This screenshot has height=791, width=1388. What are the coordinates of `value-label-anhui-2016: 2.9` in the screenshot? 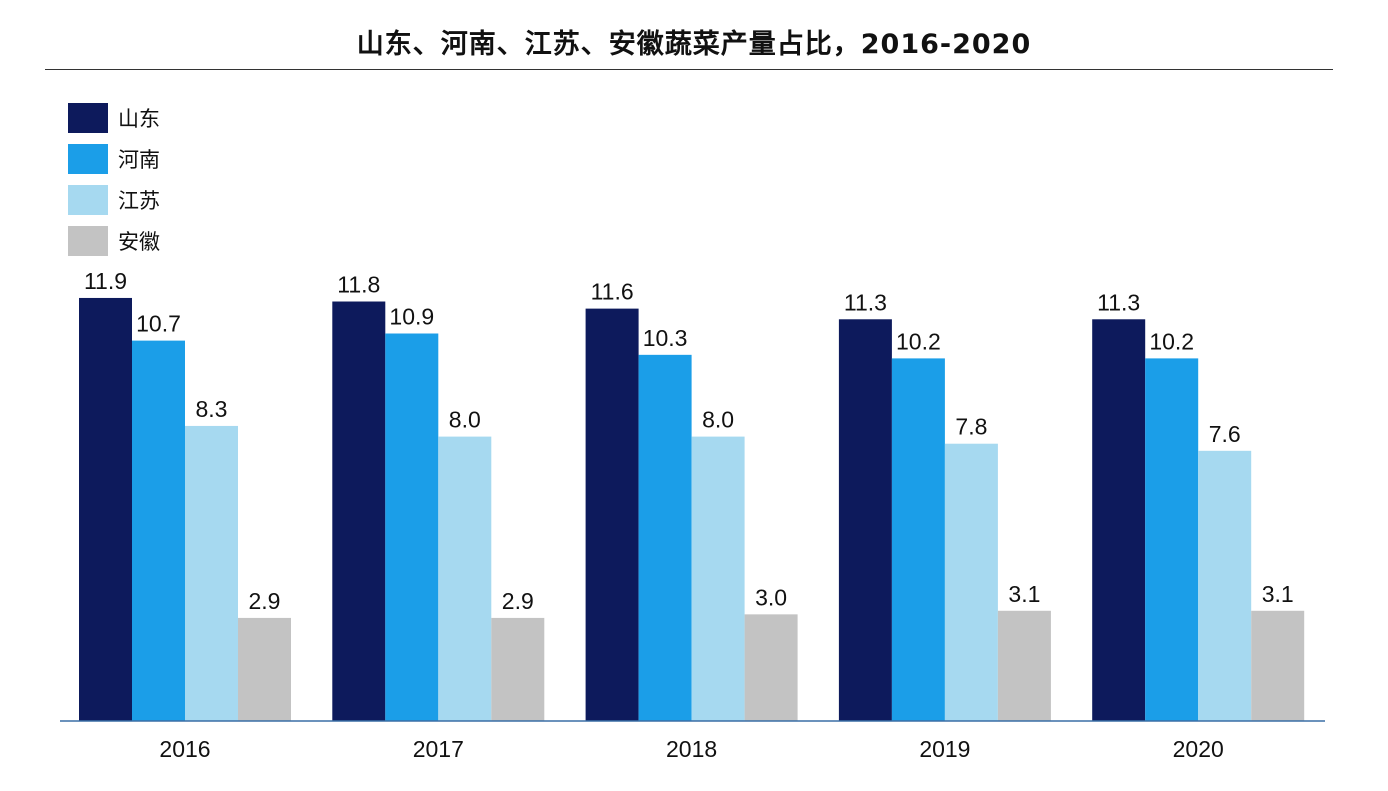 It's located at (265, 601).